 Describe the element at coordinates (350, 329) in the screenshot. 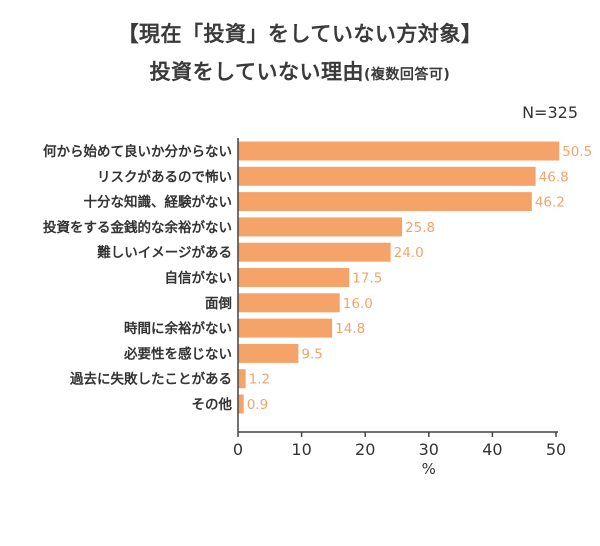

I see `value-label: 14.8` at that location.